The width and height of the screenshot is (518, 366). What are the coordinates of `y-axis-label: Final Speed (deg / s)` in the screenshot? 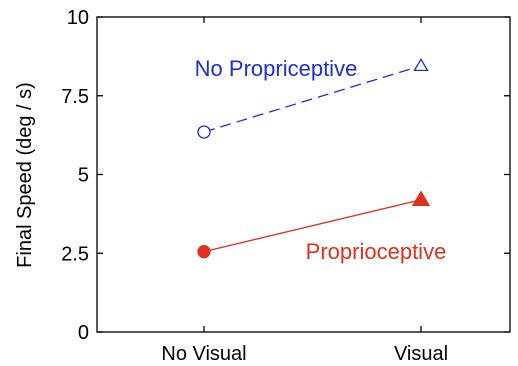 It's located at (25, 175).